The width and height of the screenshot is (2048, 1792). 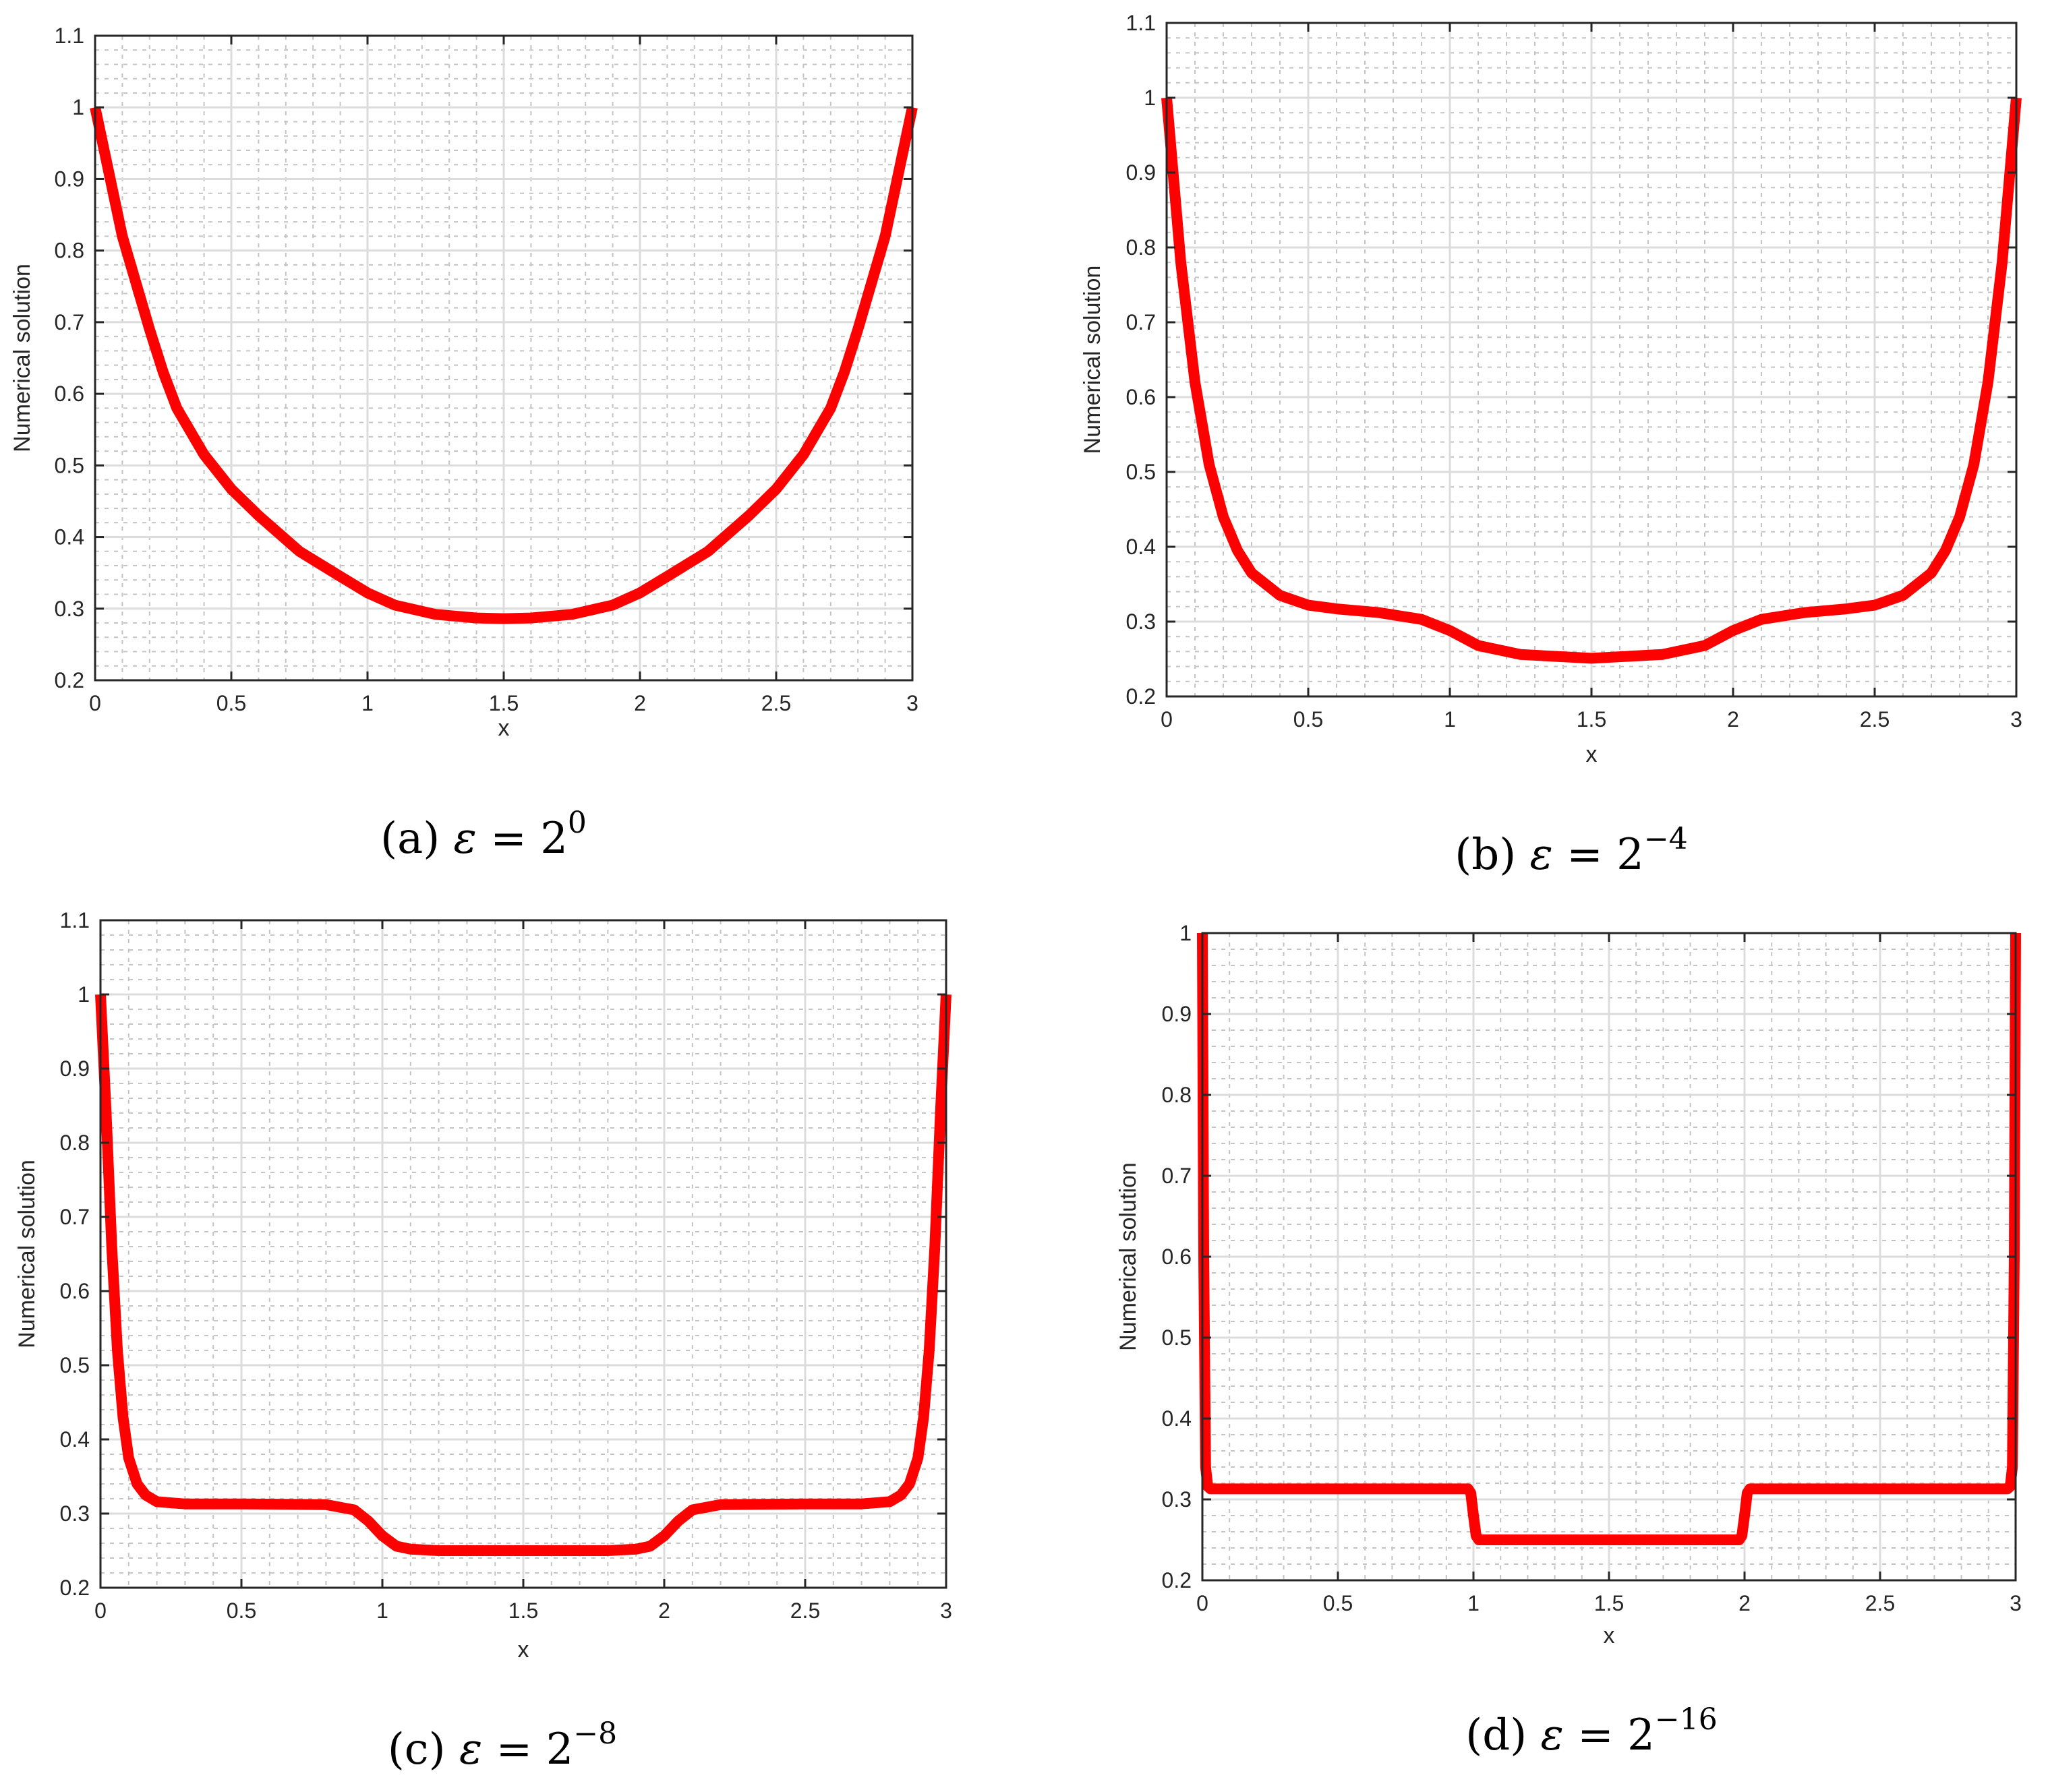 What do you see at coordinates (1686, 1719) in the screenshot?
I see `caption-exponent: −16` at bounding box center [1686, 1719].